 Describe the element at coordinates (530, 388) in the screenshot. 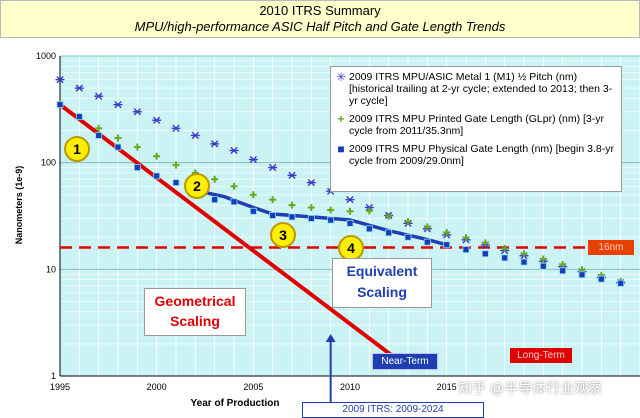

I see `watermark: 知乎 @半导体行业观察` at that location.